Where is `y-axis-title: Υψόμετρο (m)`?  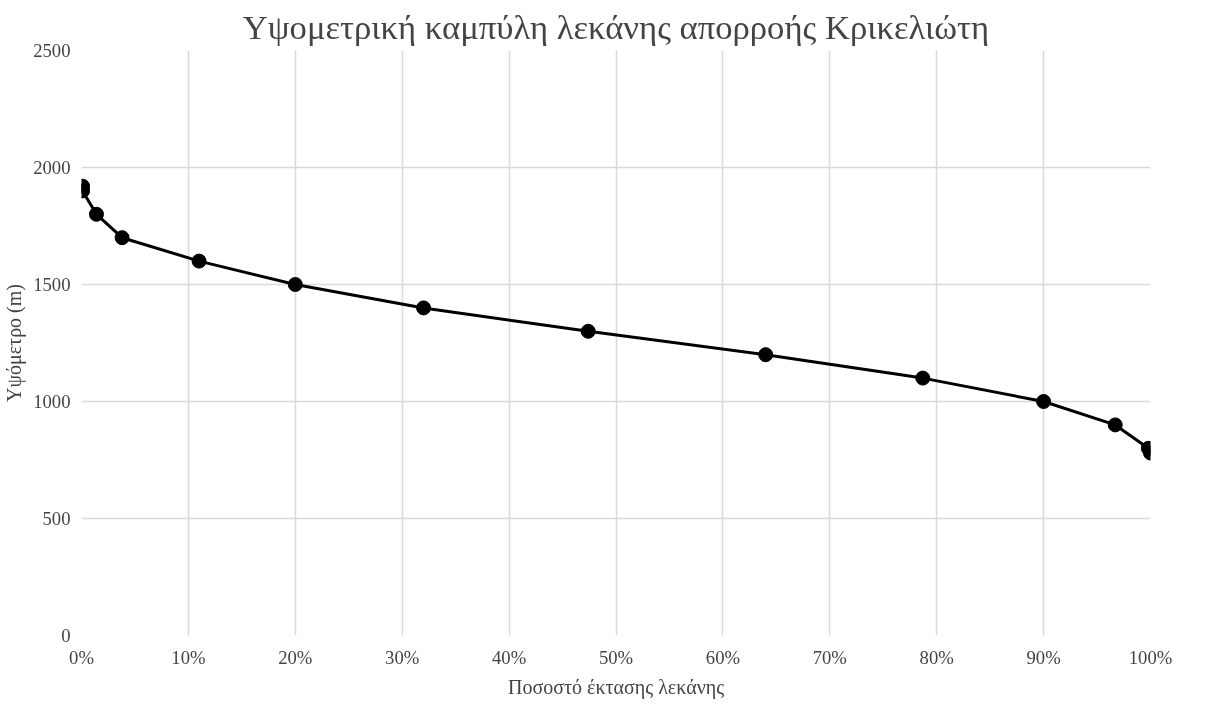
y-axis-title: Υψόμετρο (m) is located at coordinates (15, 343).